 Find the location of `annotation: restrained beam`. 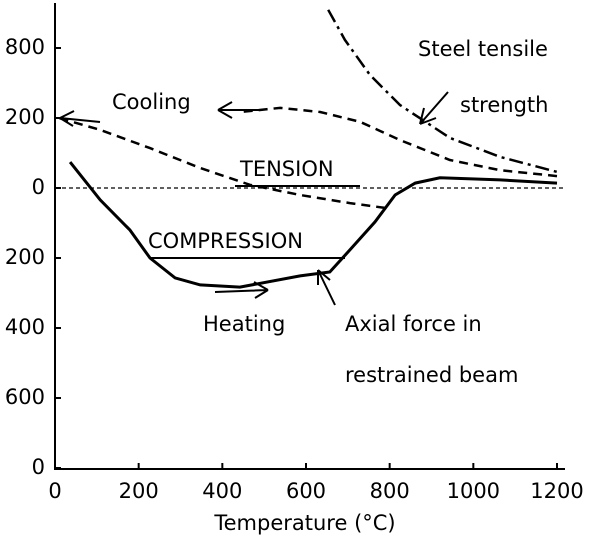

annotation: restrained beam is located at coordinates (431, 375).